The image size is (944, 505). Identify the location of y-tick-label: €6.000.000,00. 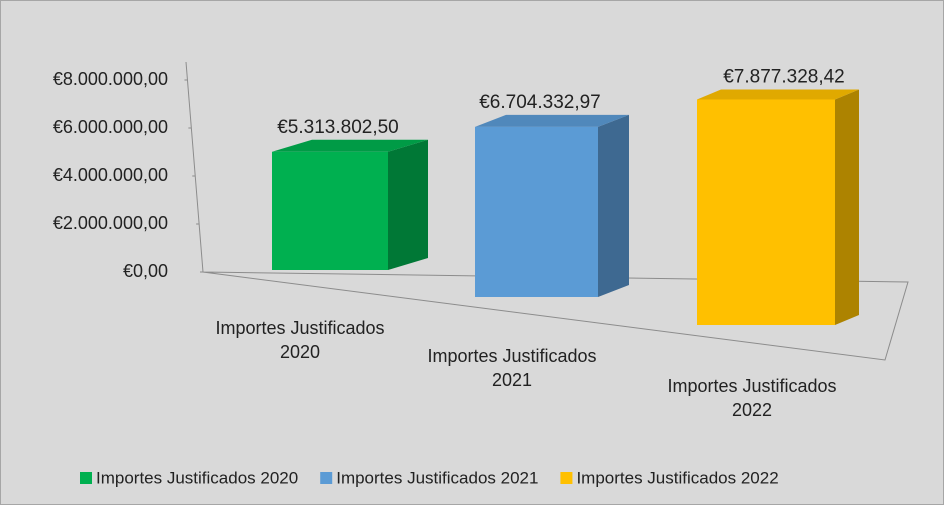
(110, 127).